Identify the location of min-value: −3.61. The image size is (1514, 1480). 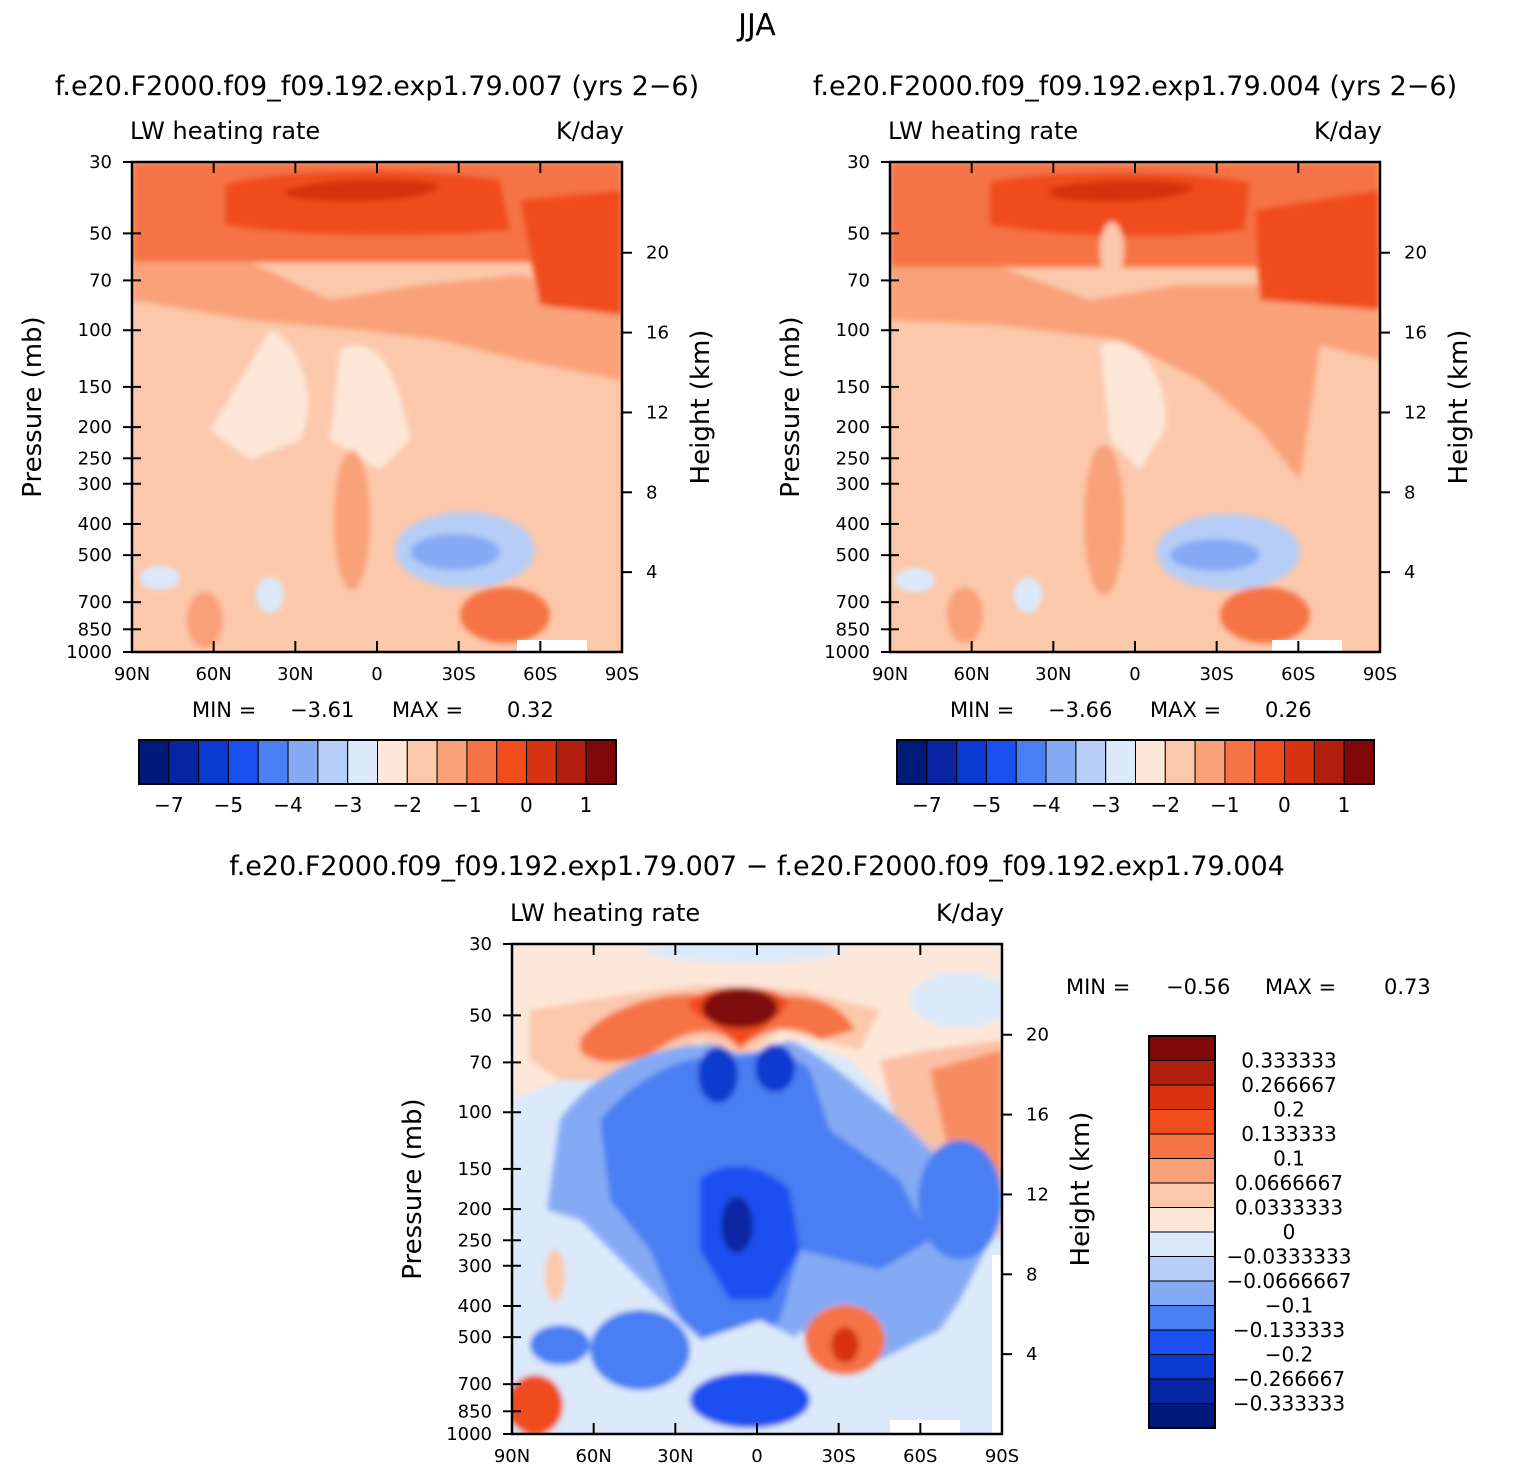
(322, 710).